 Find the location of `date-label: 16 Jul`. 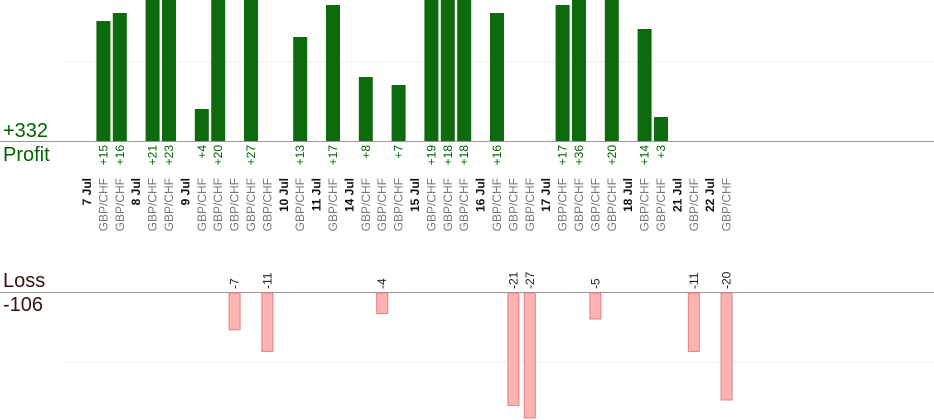

date-label: 16 Jul is located at coordinates (481, 195).